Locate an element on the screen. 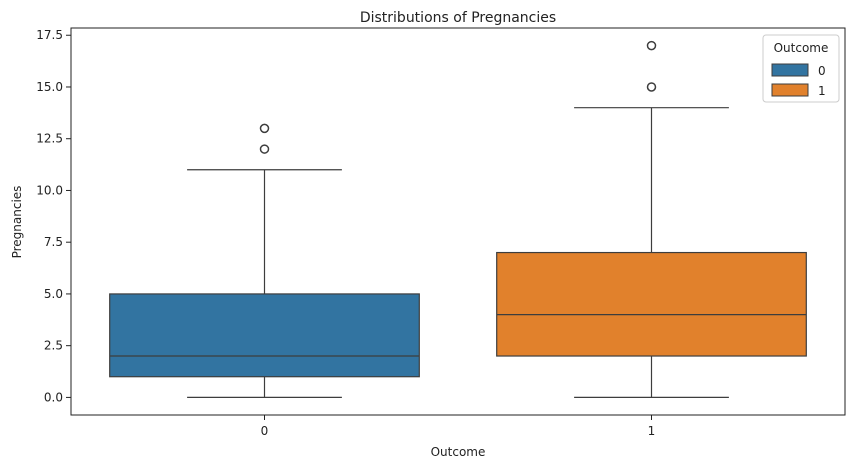 This screenshot has width=855, height=468. legend-label-1: 1 is located at coordinates (822, 91).